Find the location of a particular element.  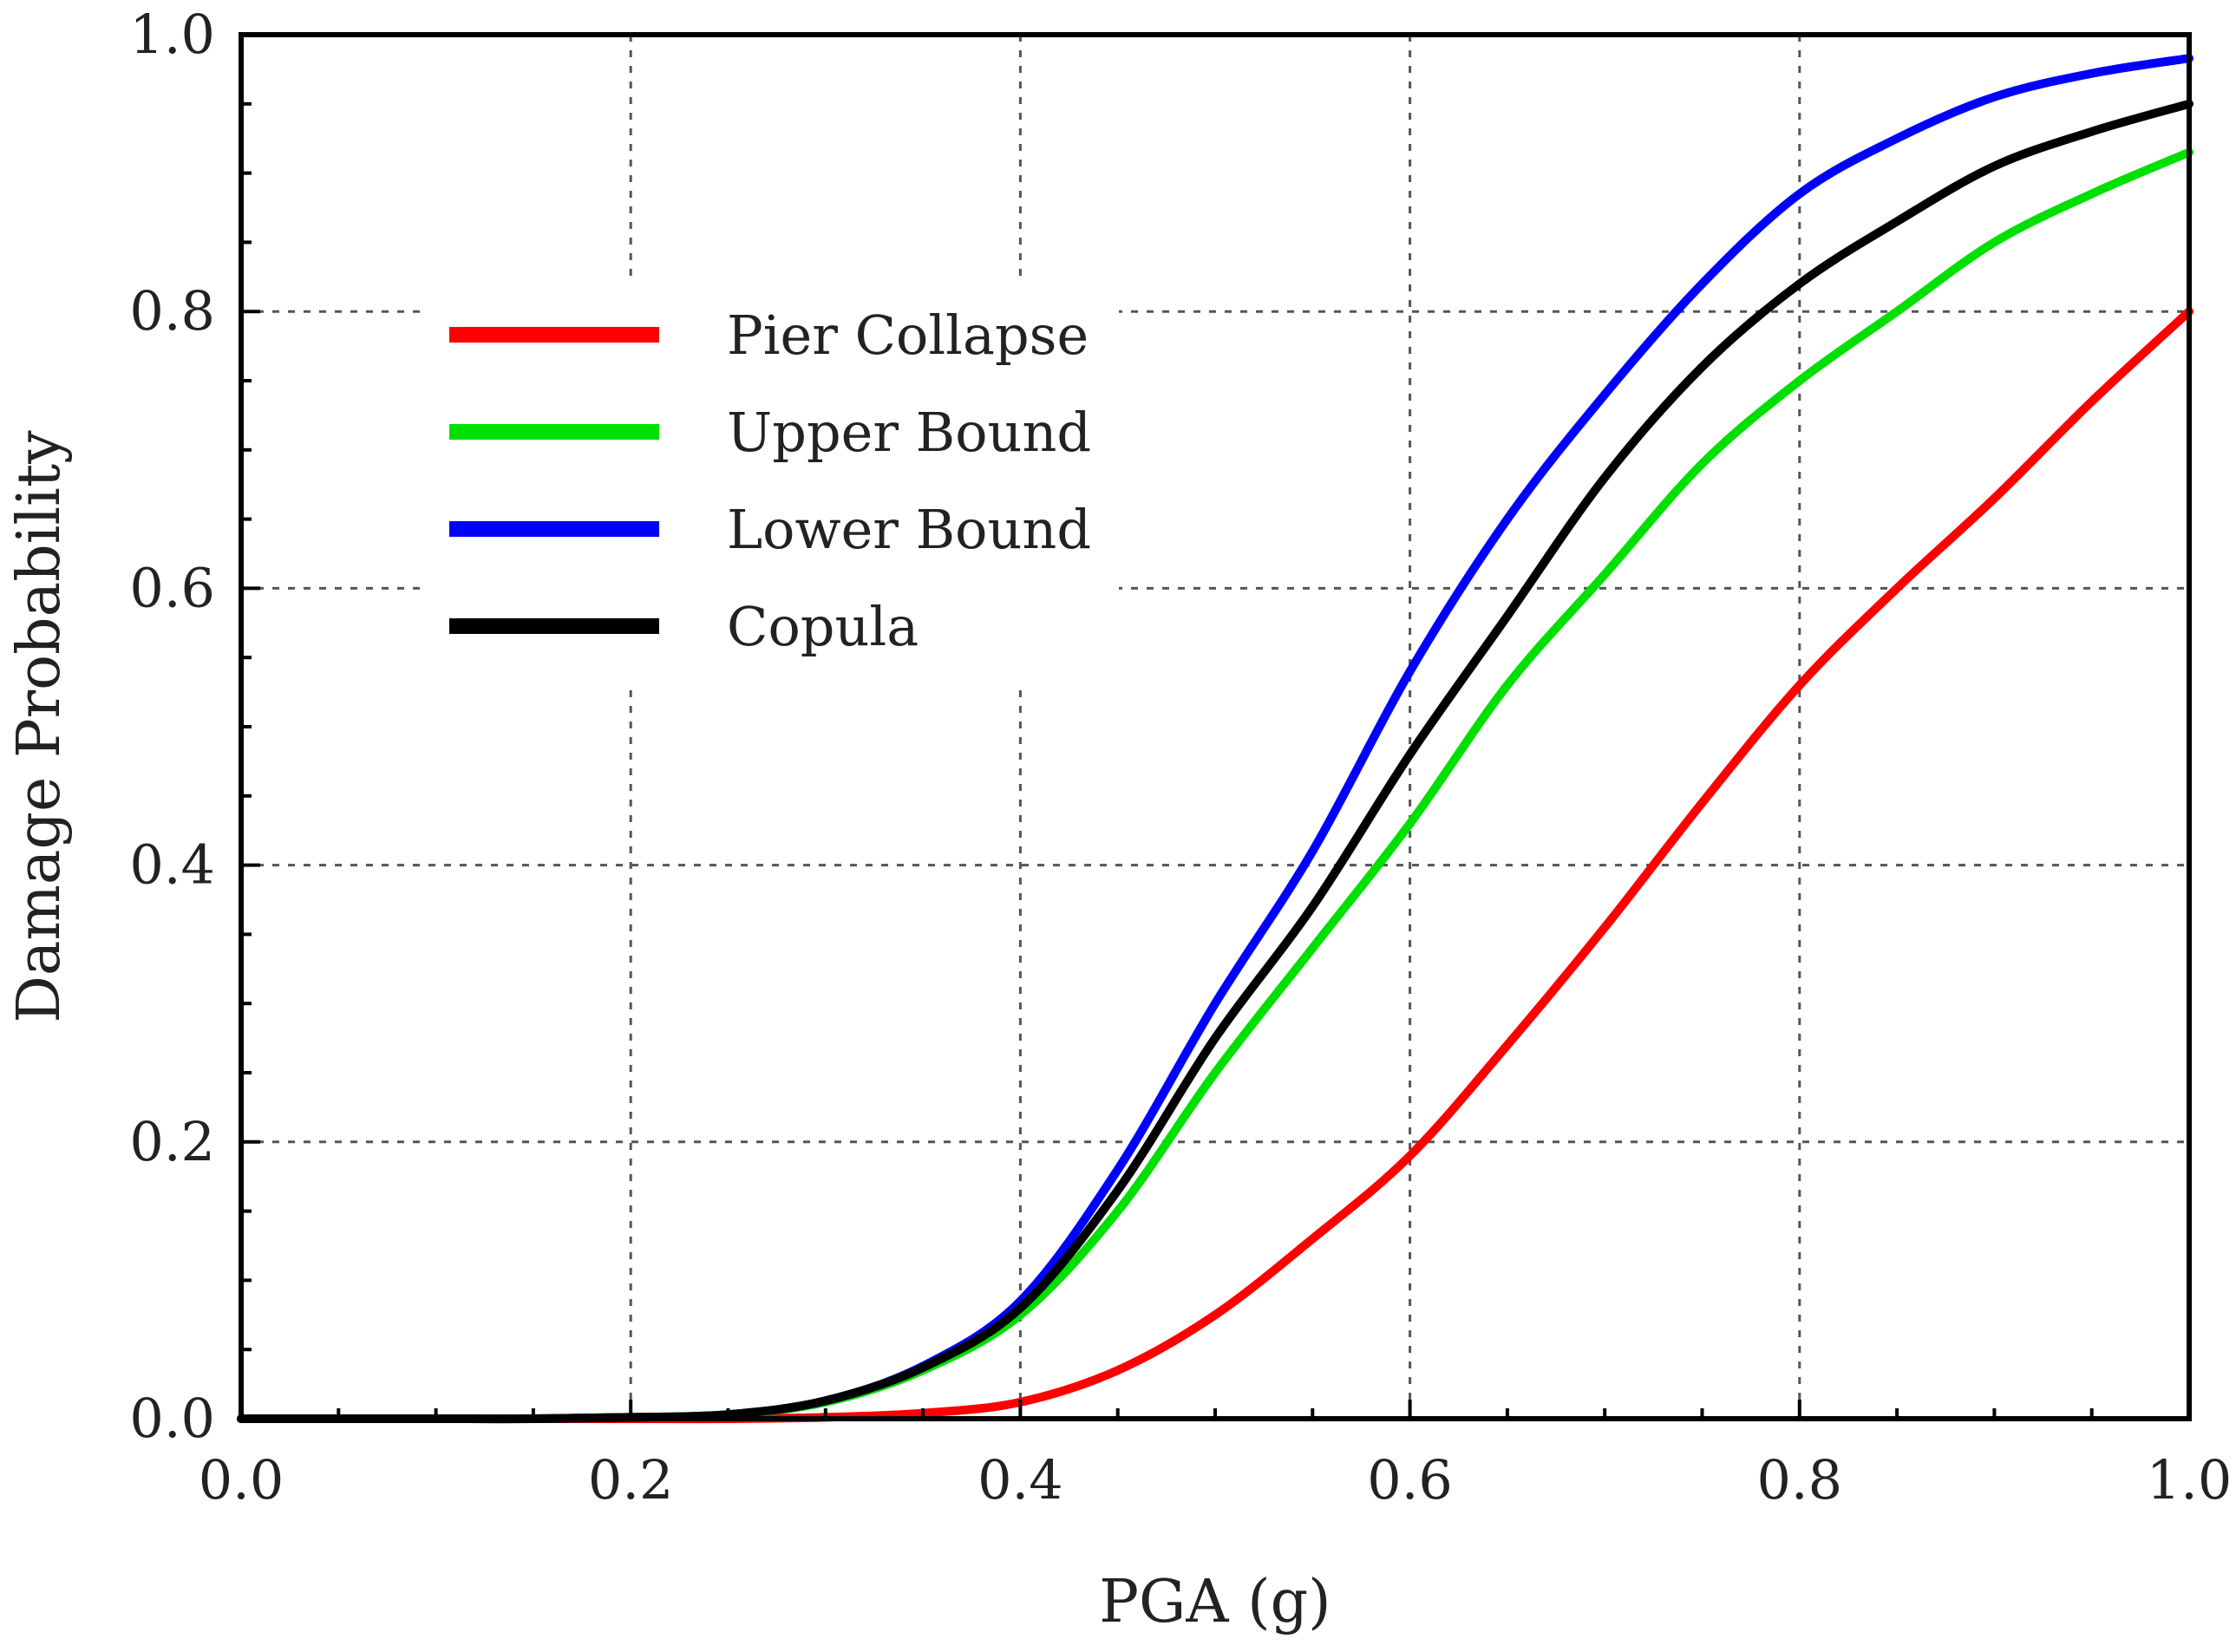

x-axis-title: PGA (g) is located at coordinates (1214, 1602).